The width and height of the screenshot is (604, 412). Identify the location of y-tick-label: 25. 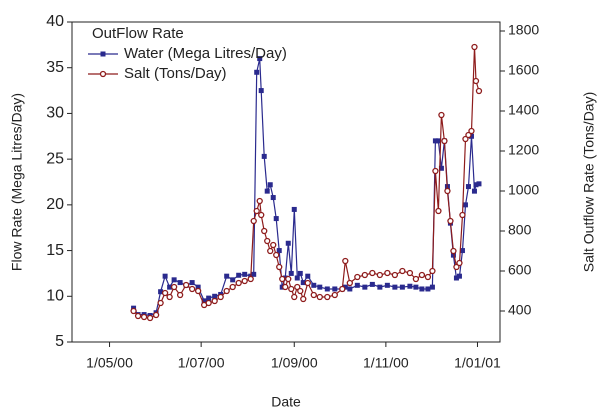
(55, 158).